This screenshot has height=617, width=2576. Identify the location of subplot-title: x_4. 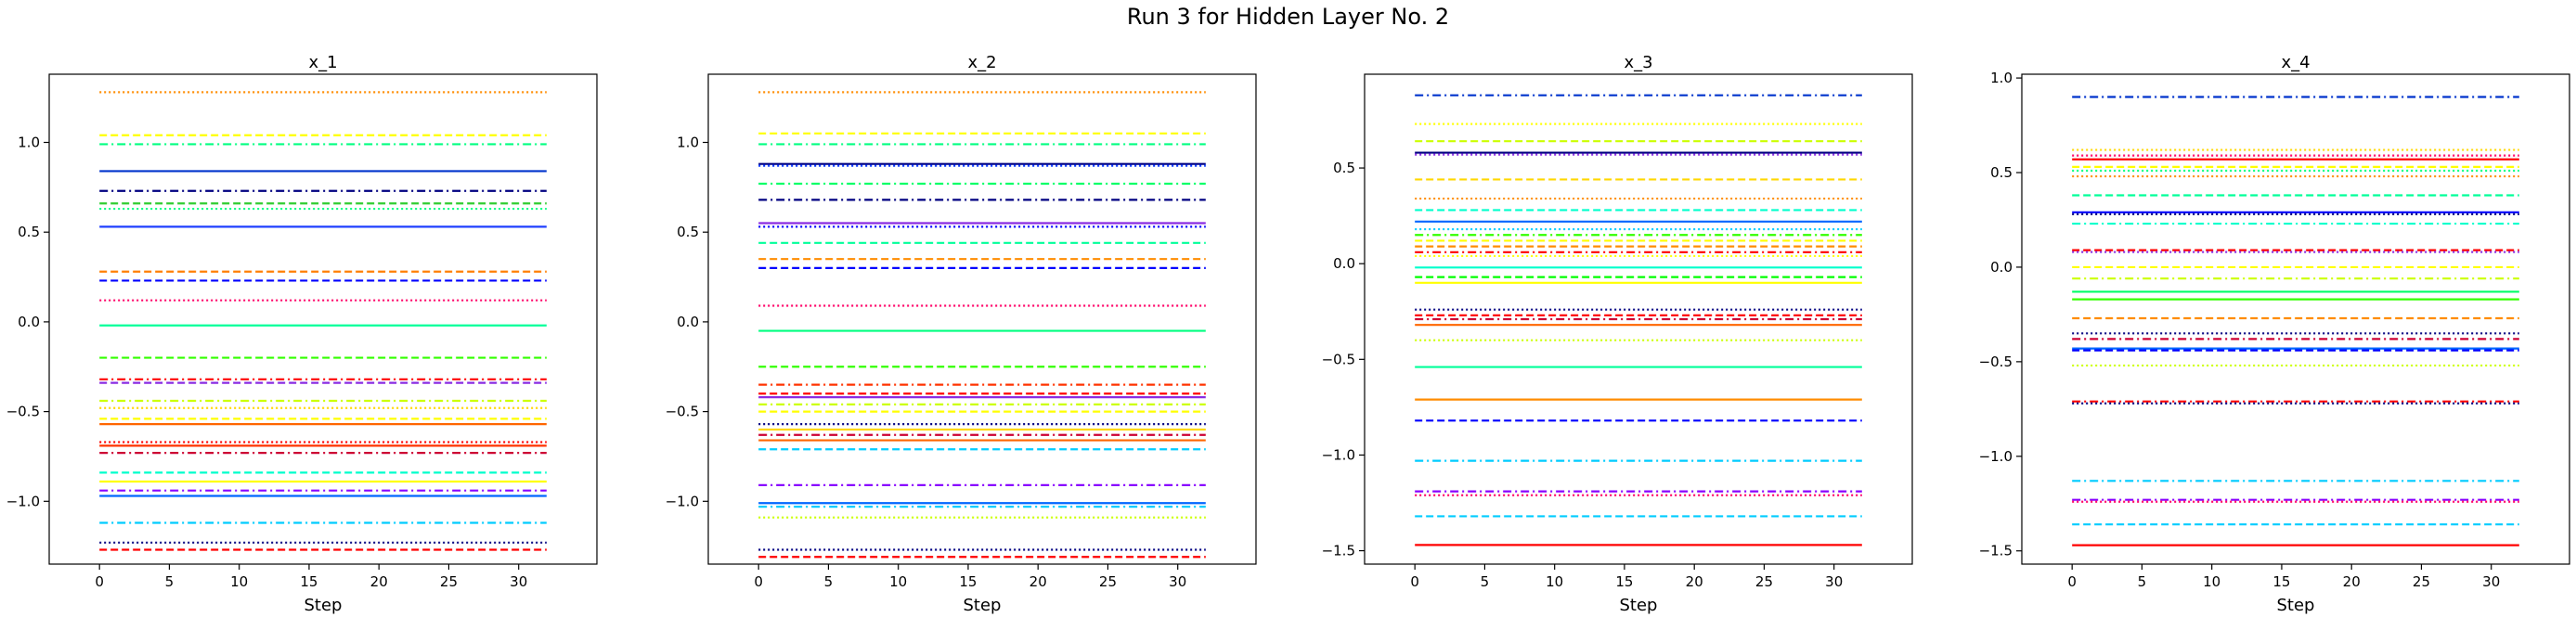
(2295, 62).